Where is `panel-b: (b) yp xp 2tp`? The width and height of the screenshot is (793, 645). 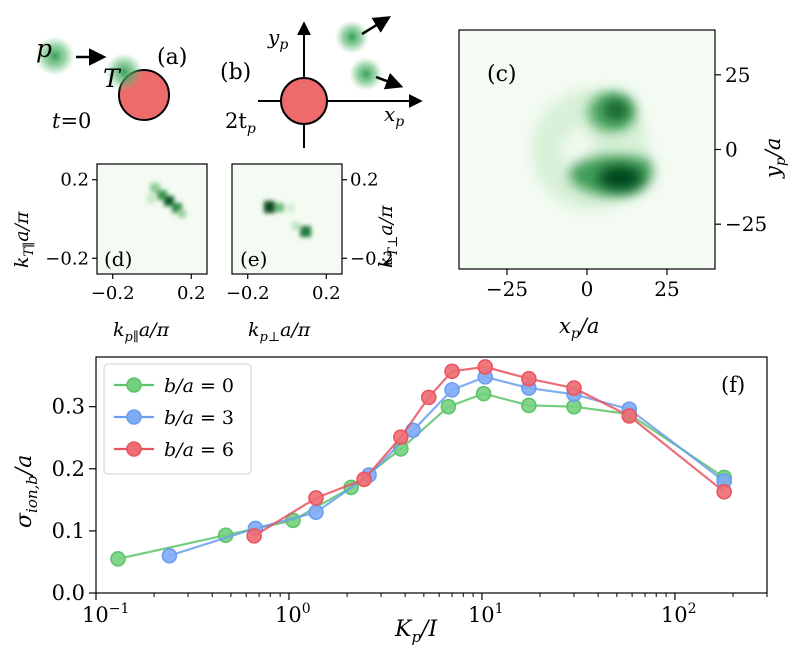
panel-b: (b) yp xp 2tp is located at coordinates (321, 82).